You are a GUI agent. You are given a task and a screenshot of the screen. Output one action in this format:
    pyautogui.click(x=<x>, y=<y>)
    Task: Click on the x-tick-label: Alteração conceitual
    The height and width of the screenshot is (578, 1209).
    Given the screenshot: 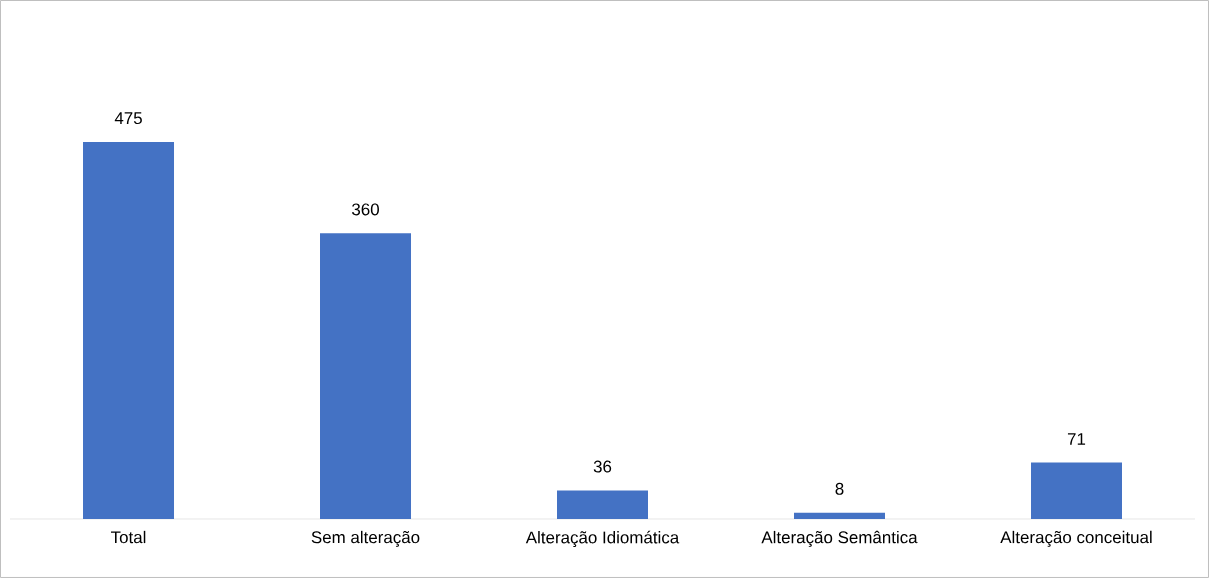 What is the action you would take?
    pyautogui.click(x=1076, y=538)
    